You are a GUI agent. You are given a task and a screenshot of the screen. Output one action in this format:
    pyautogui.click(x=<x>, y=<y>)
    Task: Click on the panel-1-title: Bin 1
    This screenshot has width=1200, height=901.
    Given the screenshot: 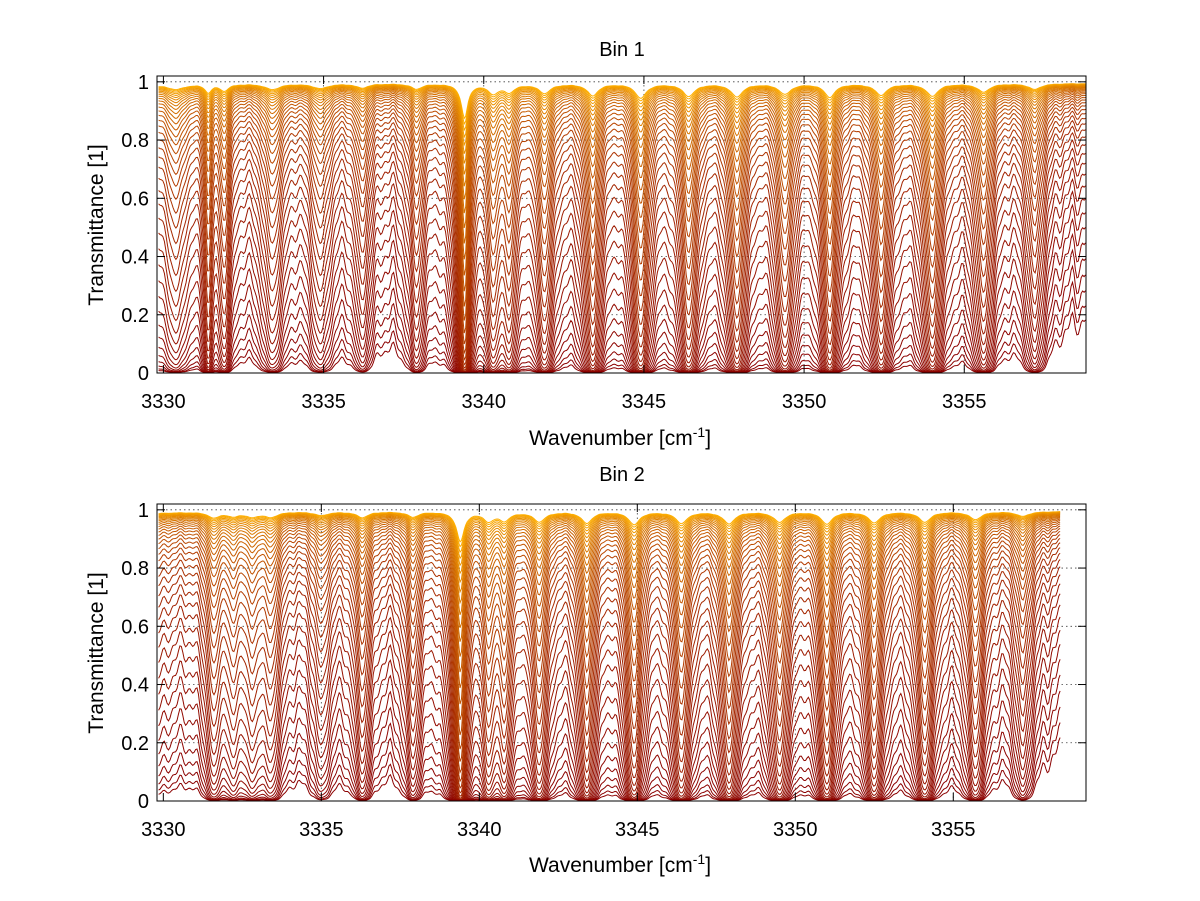 What is the action you would take?
    pyautogui.click(x=622, y=50)
    